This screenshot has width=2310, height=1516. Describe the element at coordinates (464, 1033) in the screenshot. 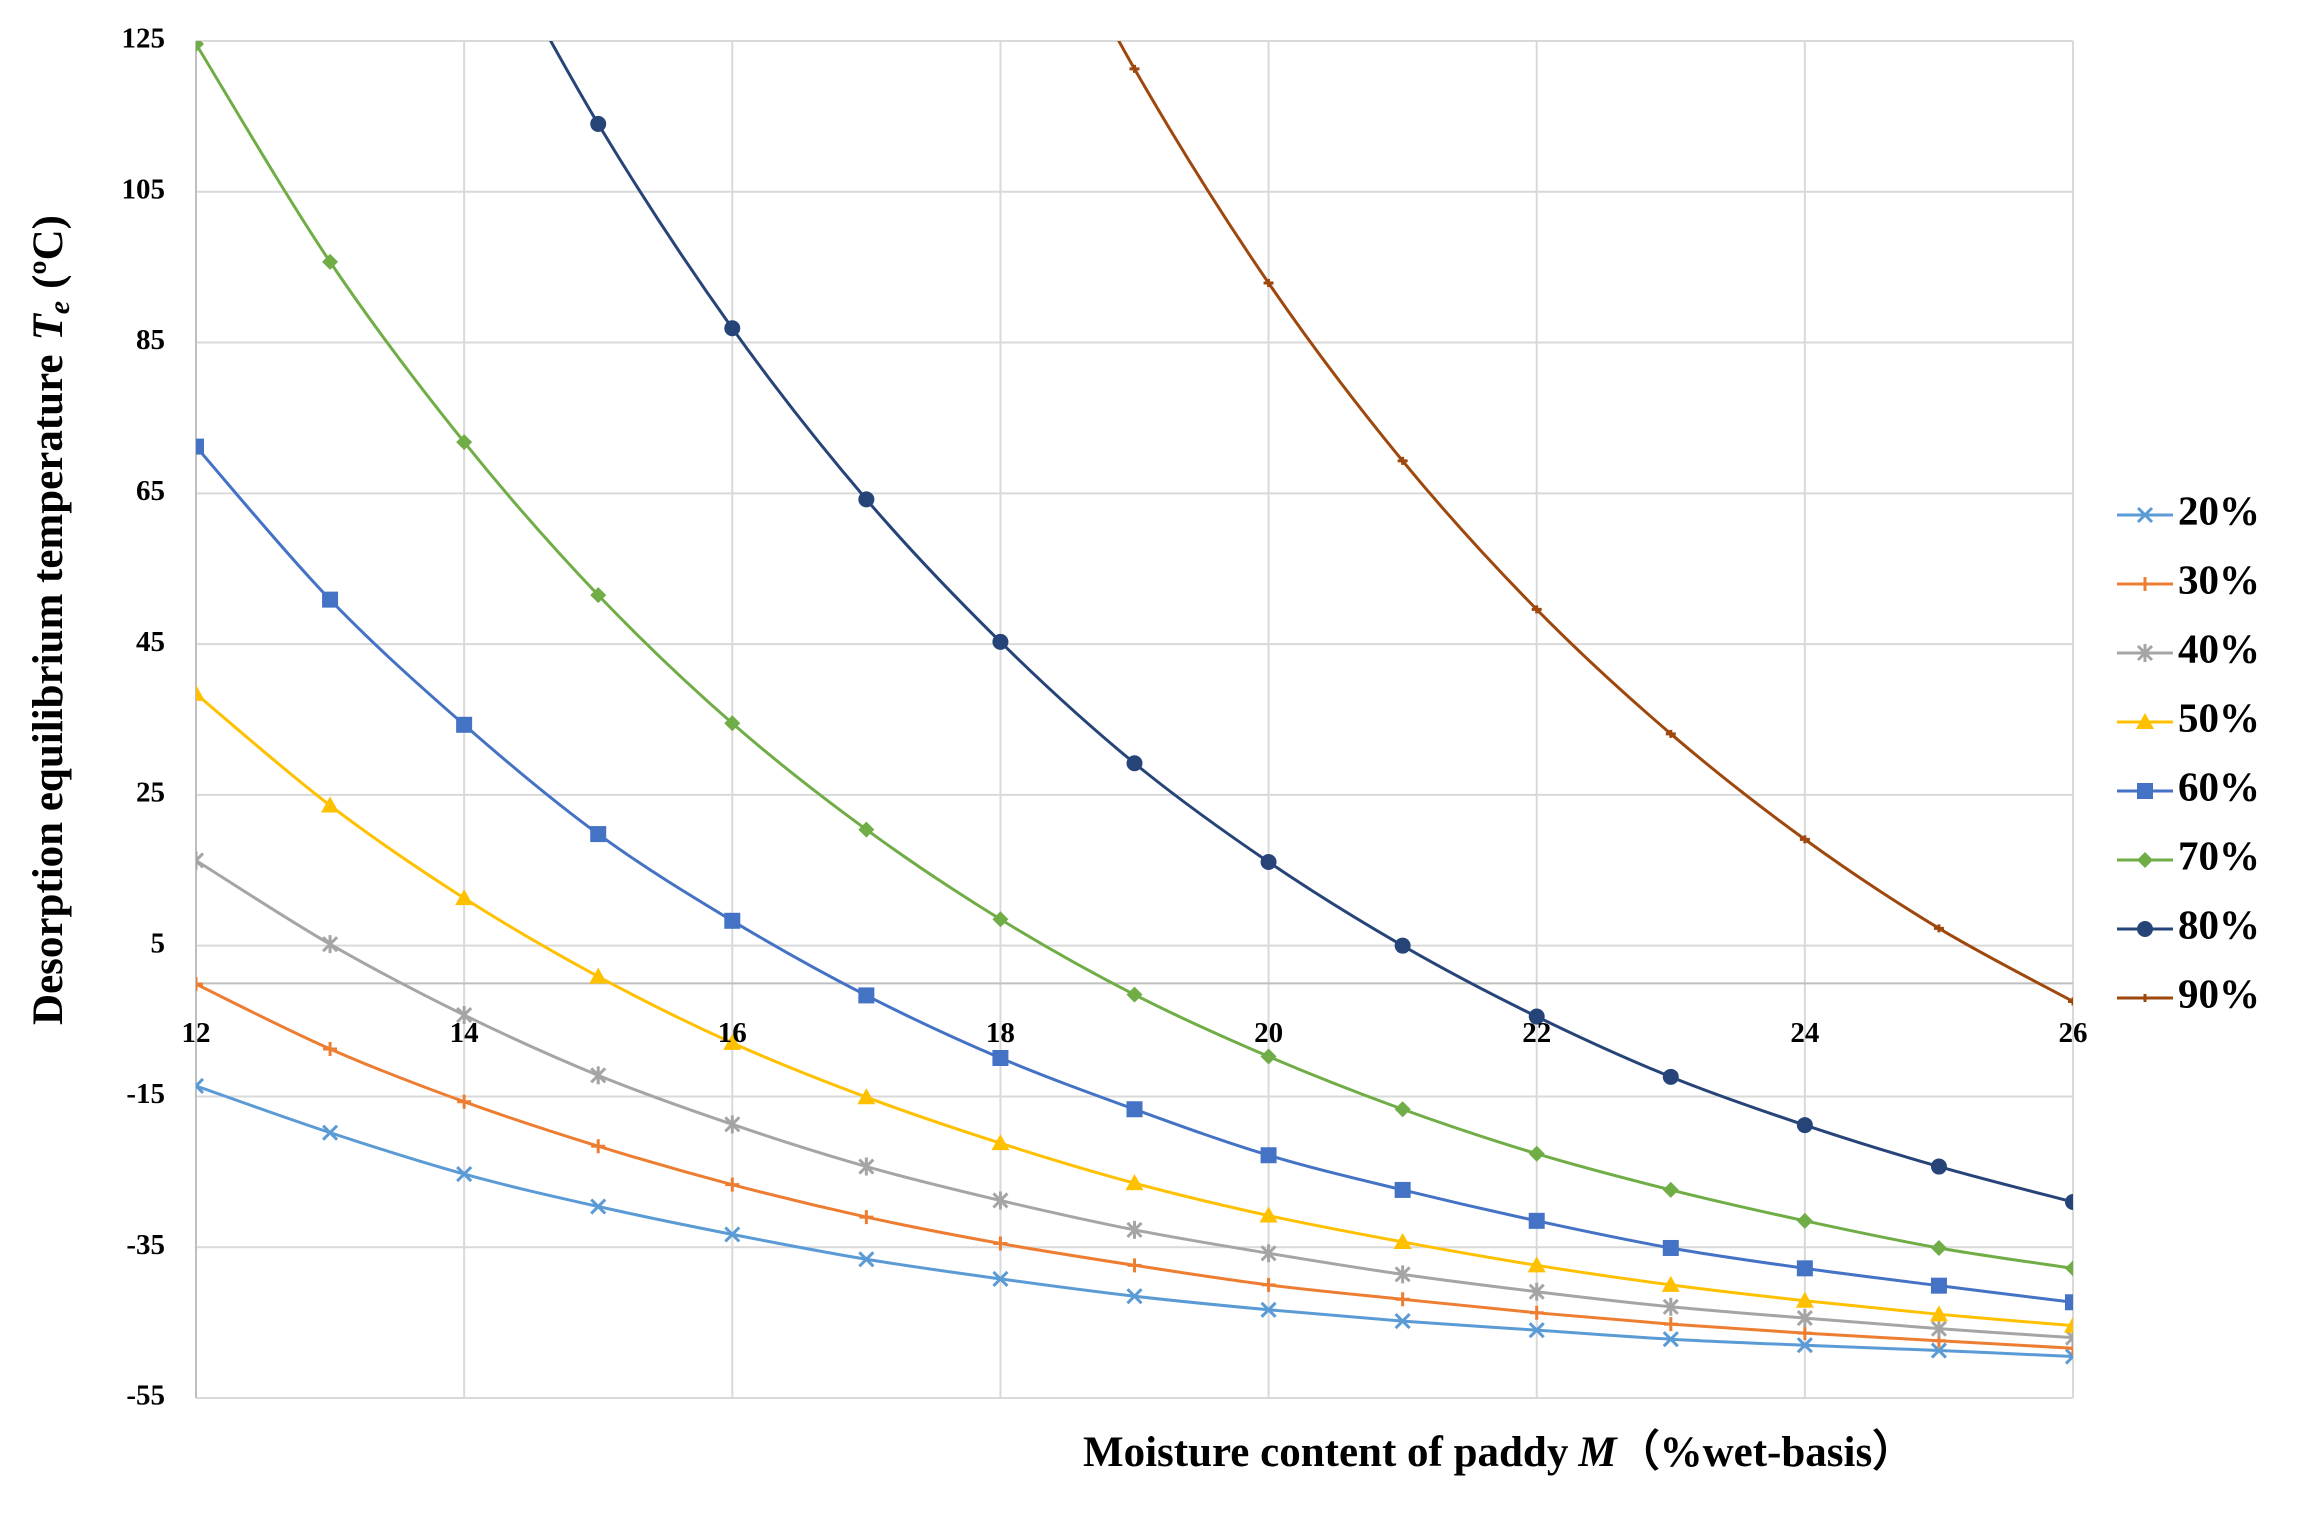

I see `x-tick-label: 14` at that location.